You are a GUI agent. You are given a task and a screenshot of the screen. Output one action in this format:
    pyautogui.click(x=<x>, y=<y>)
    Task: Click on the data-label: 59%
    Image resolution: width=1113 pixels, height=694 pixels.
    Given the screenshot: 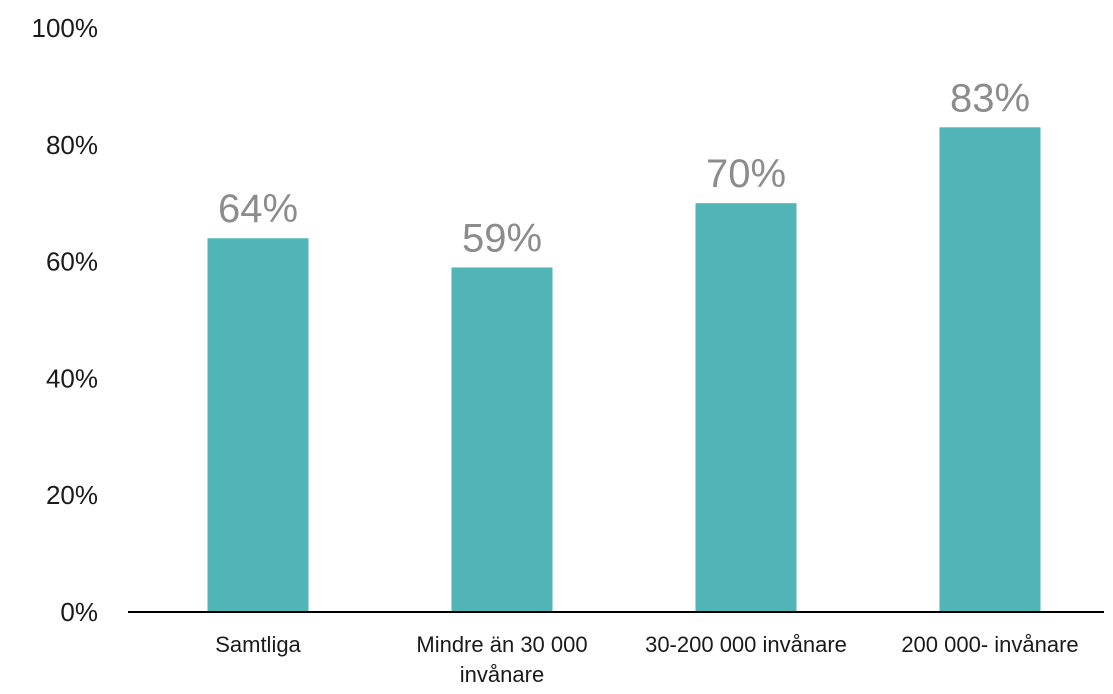 What is the action you would take?
    pyautogui.click(x=502, y=238)
    